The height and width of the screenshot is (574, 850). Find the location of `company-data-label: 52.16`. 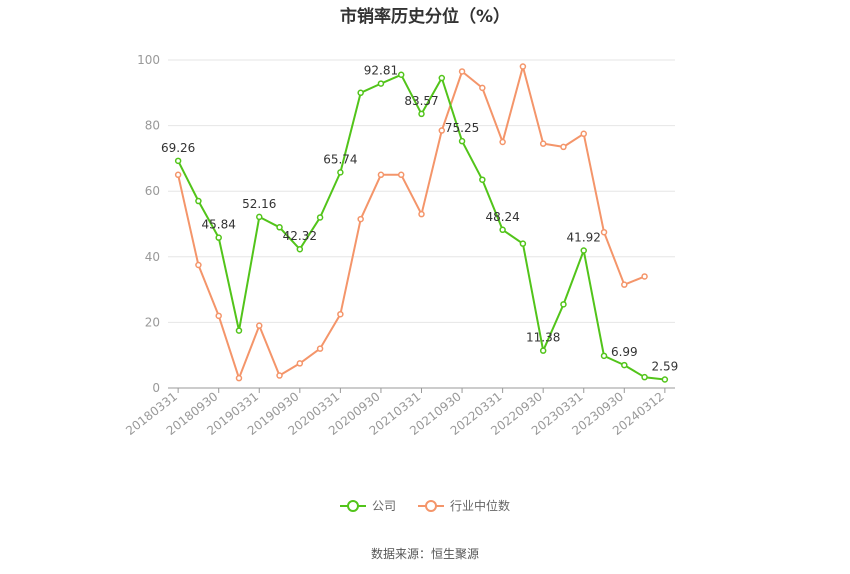

company-data-label: 52.16 is located at coordinates (259, 204).